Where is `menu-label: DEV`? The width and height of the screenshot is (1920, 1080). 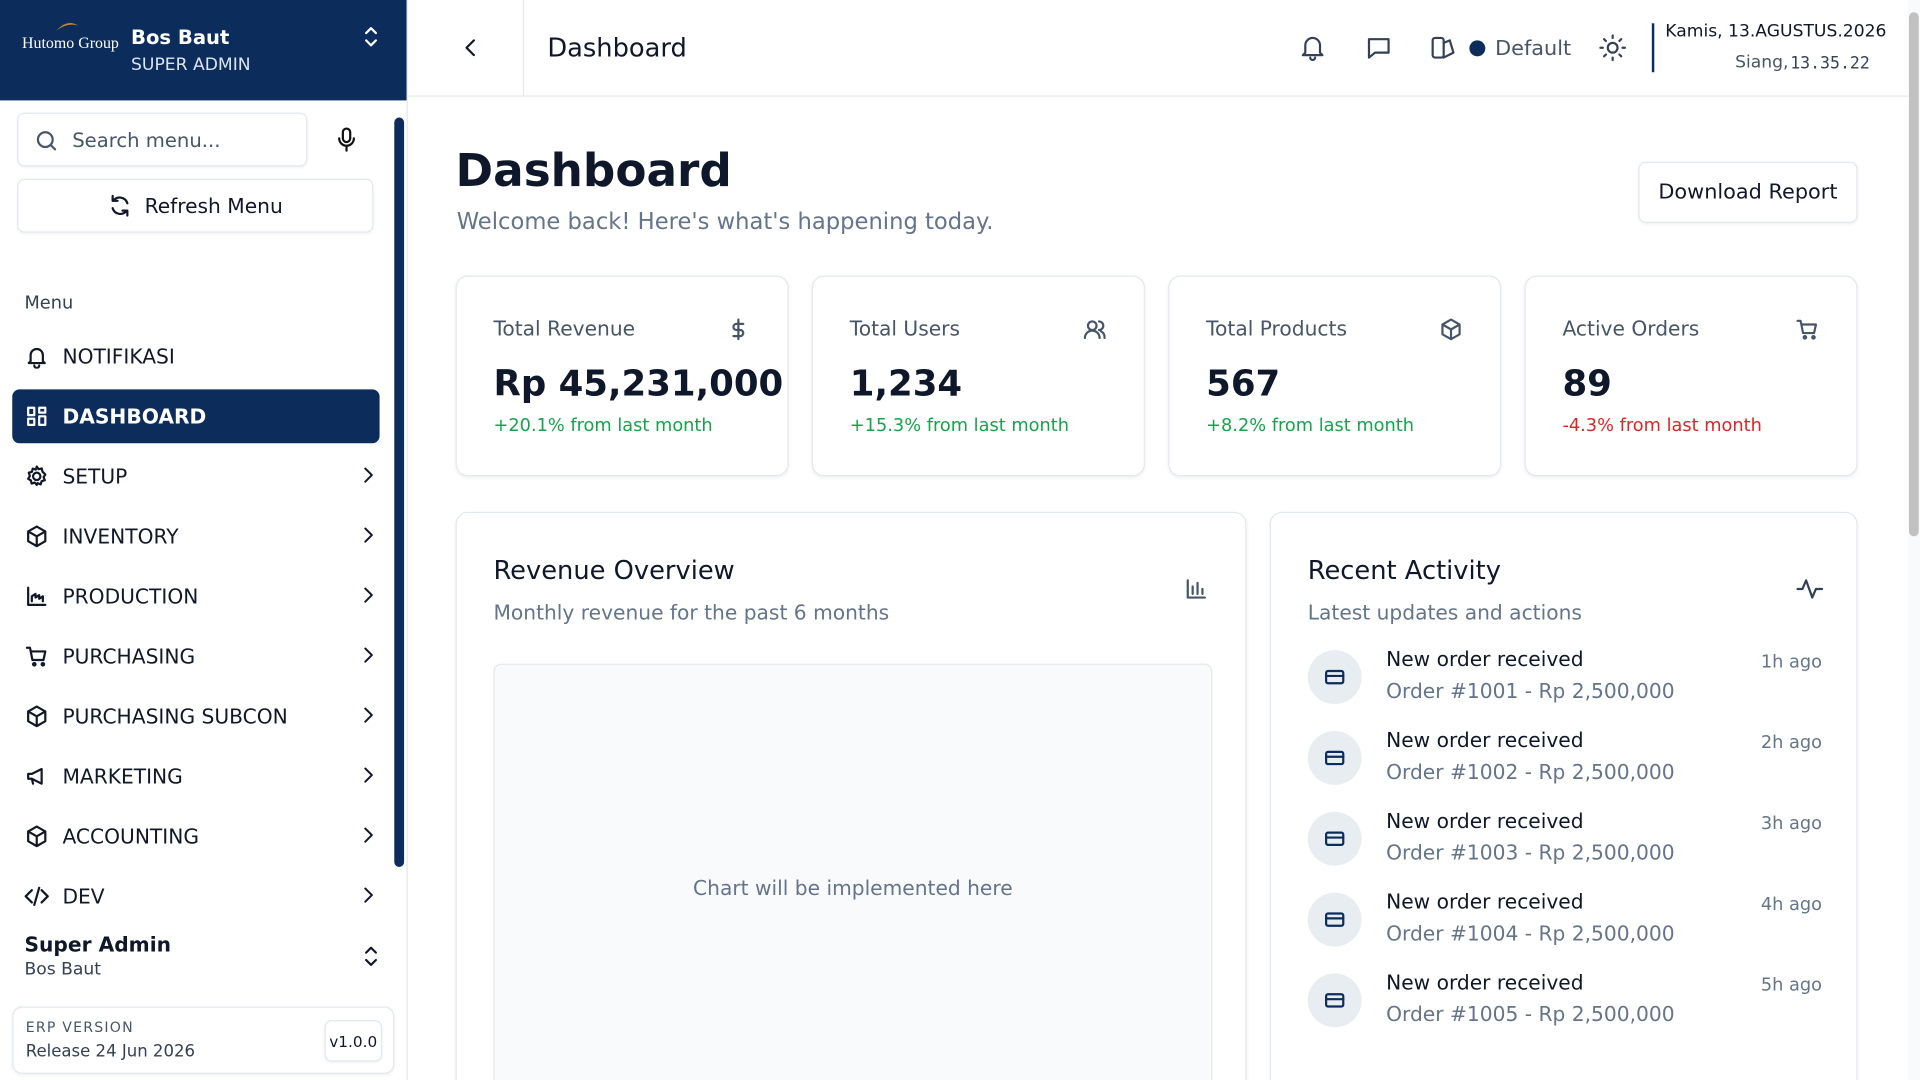
menu-label: DEV is located at coordinates (83, 896).